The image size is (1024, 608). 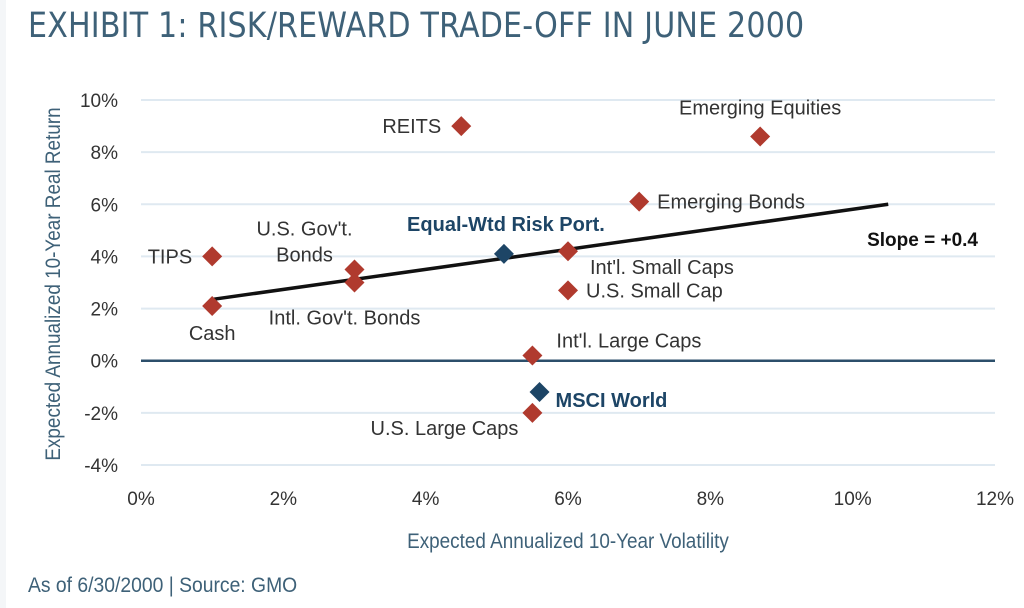 What do you see at coordinates (461, 126) in the screenshot?
I see `marker-reits` at bounding box center [461, 126].